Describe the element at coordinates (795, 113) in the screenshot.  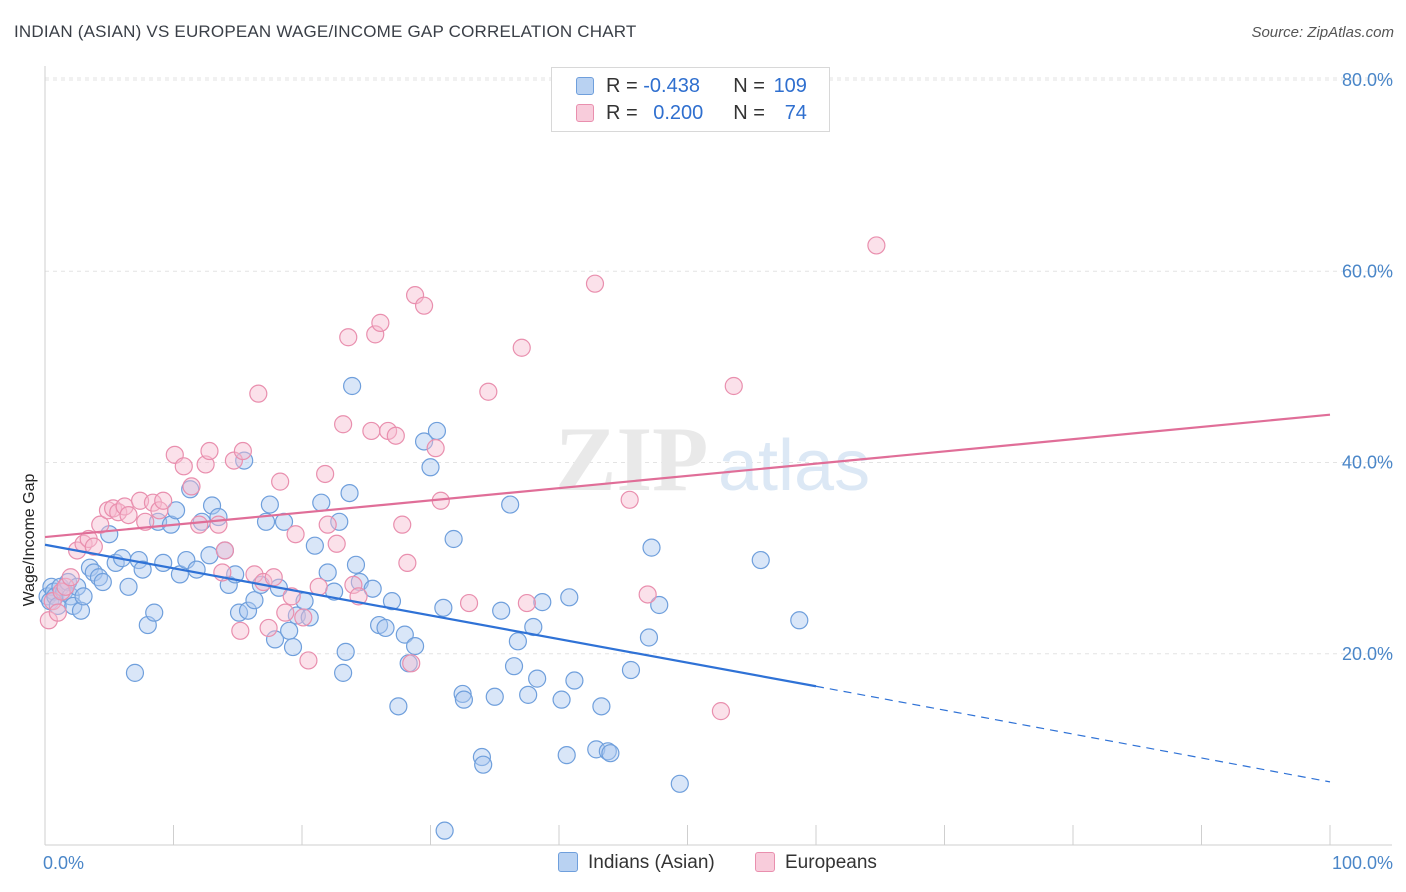
I see `legend-n-value: 74` at that location.